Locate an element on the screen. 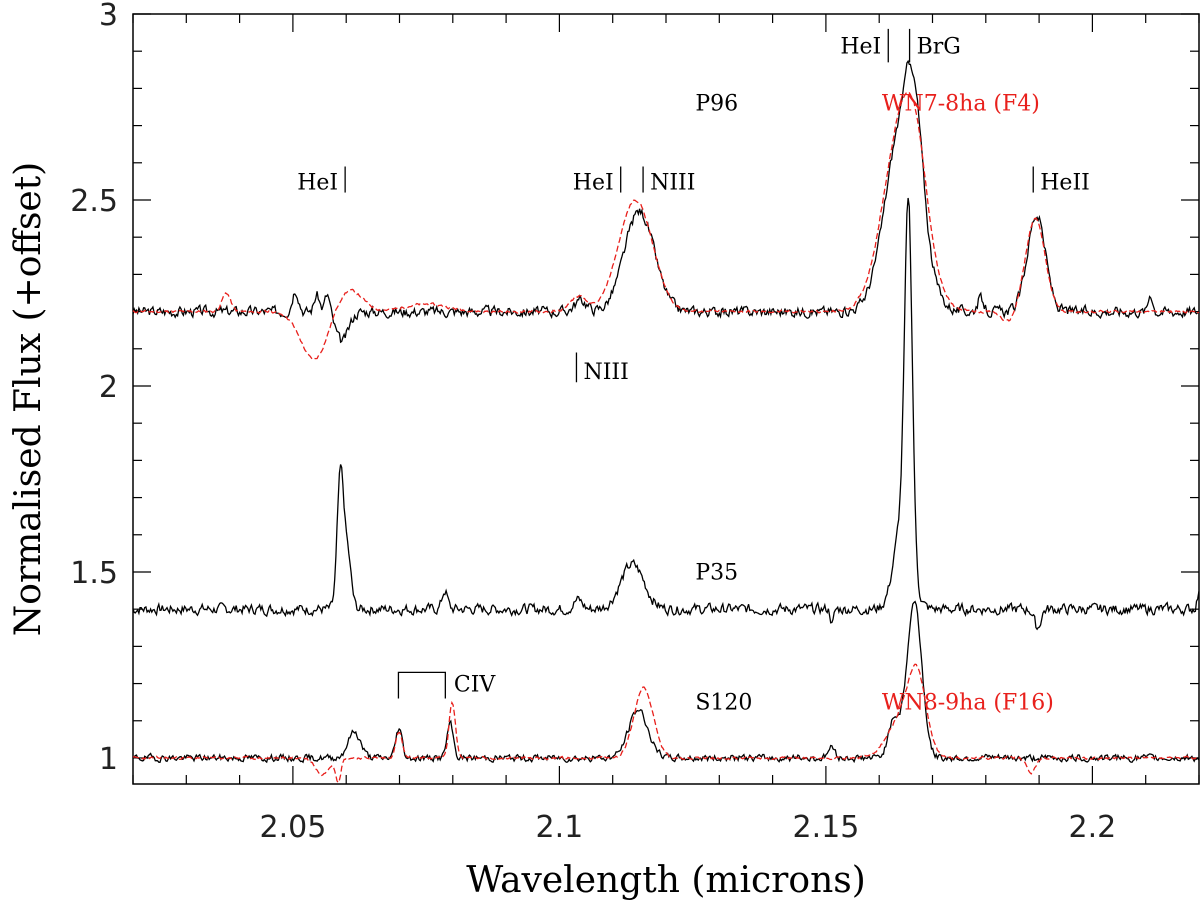 Image resolution: width=1200 pixels, height=910 pixels. series-label: WN7-8ha (F4) is located at coordinates (961, 104).